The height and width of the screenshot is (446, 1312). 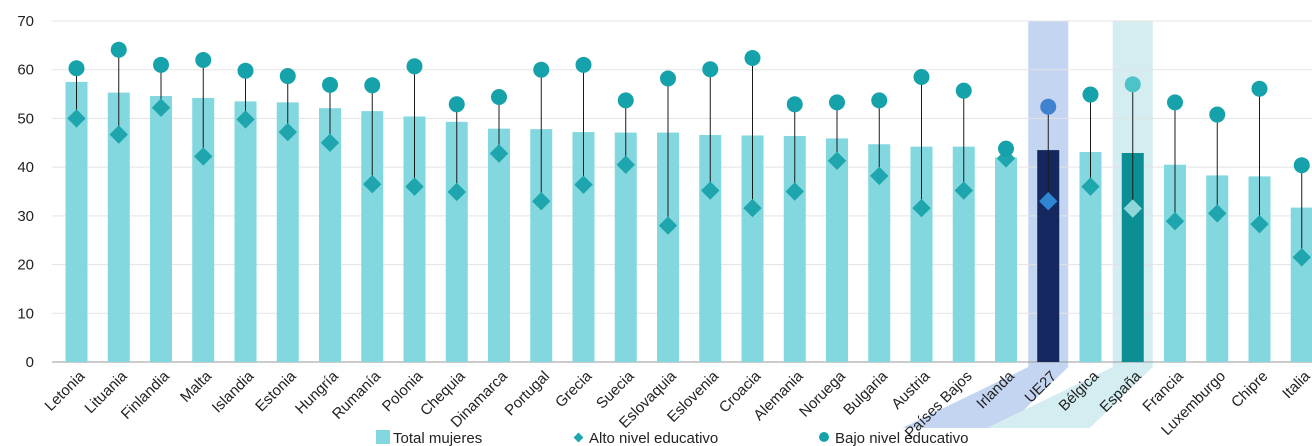 What do you see at coordinates (25, 70) in the screenshot?
I see `y-tick-label: 60` at bounding box center [25, 70].